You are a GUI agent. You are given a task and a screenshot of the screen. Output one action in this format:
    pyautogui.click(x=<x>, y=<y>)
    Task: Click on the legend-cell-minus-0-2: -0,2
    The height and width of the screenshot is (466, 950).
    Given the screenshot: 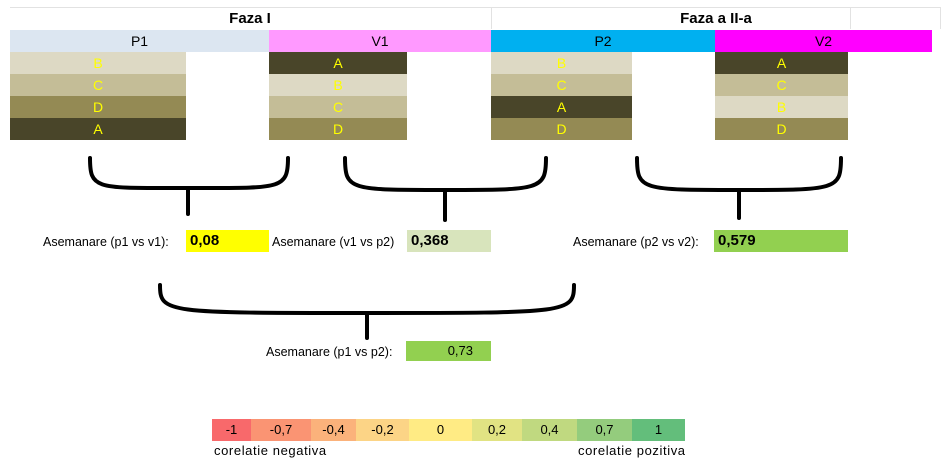 What is the action you would take?
    pyautogui.click(x=382, y=430)
    